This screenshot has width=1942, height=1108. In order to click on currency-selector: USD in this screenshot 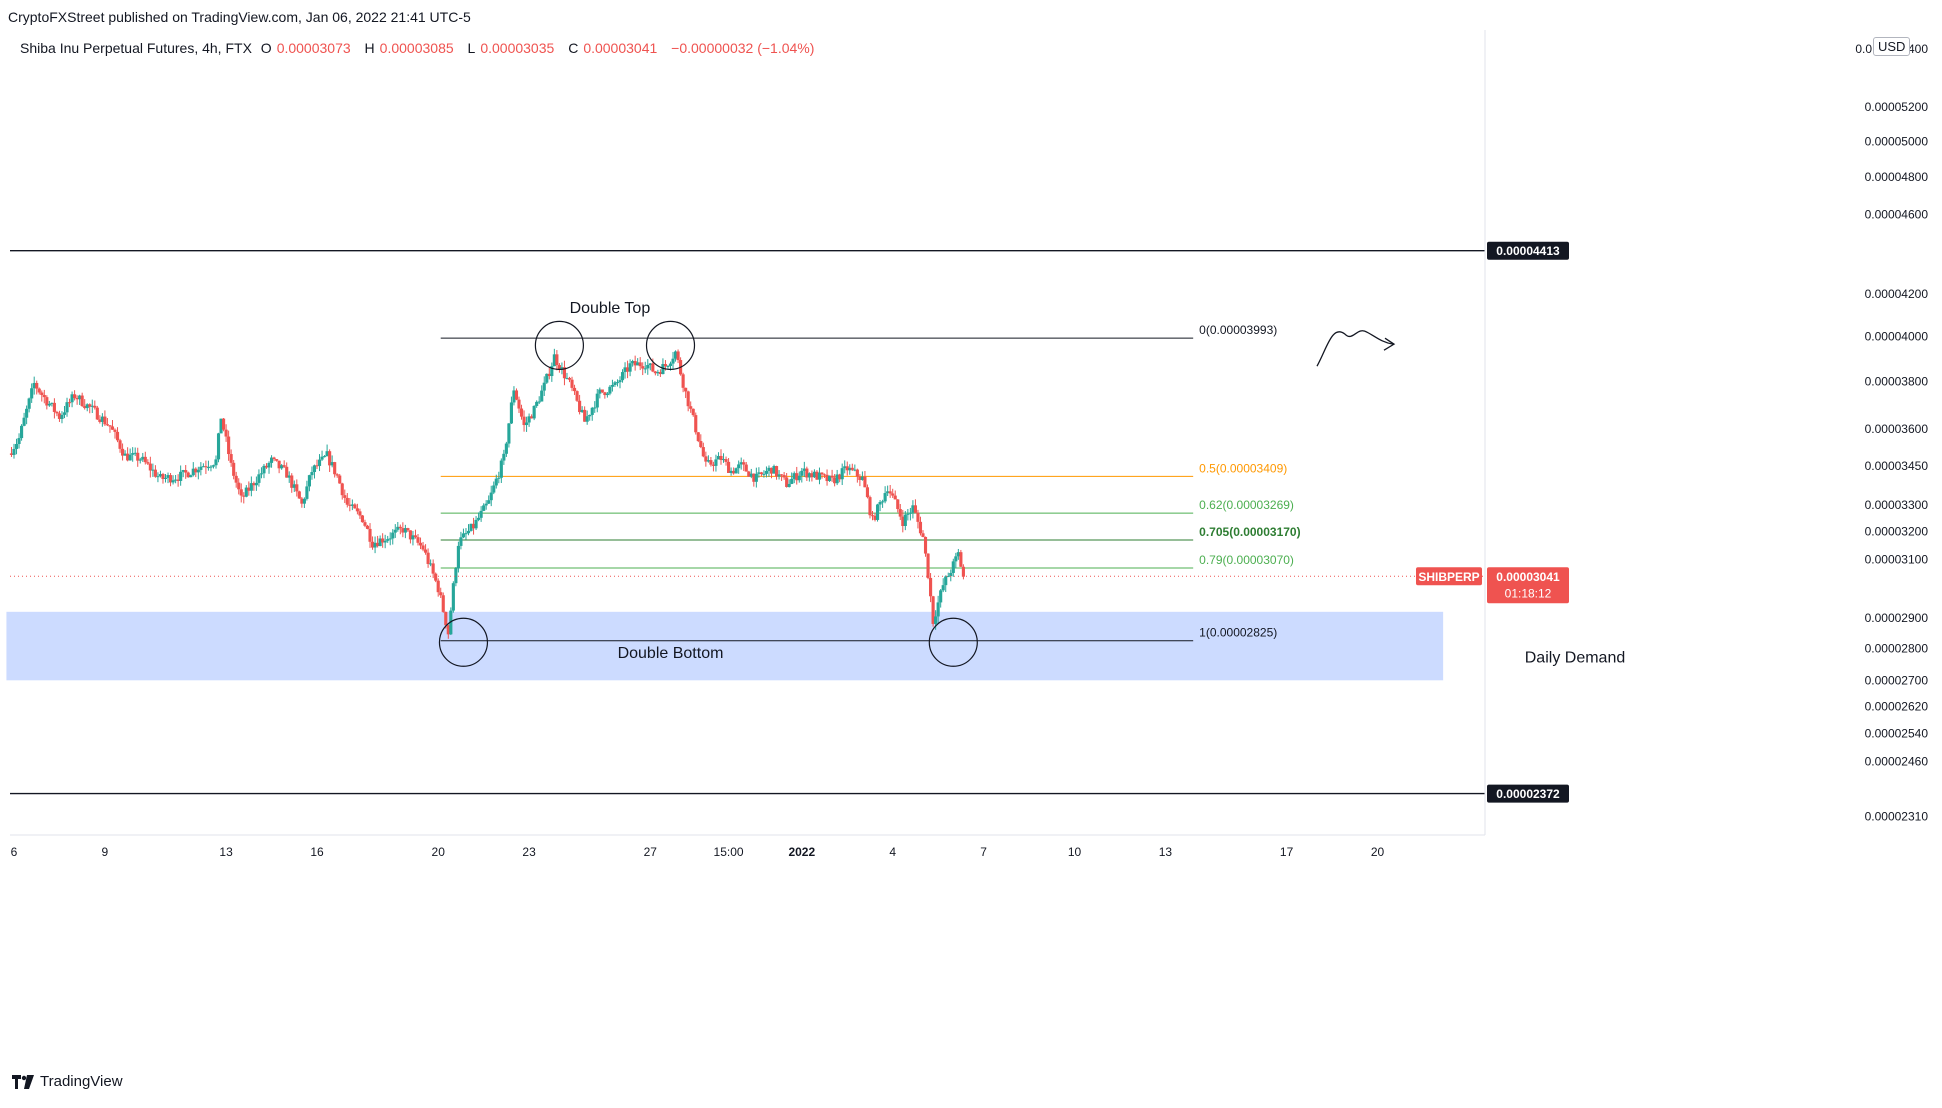, I will do `click(1892, 46)`.